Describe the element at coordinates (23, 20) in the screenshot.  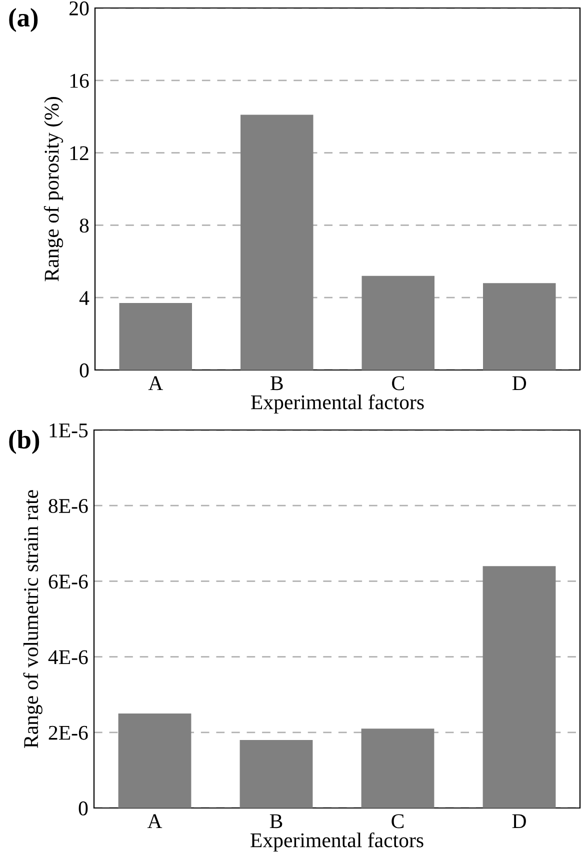
I see `text: (a)` at that location.